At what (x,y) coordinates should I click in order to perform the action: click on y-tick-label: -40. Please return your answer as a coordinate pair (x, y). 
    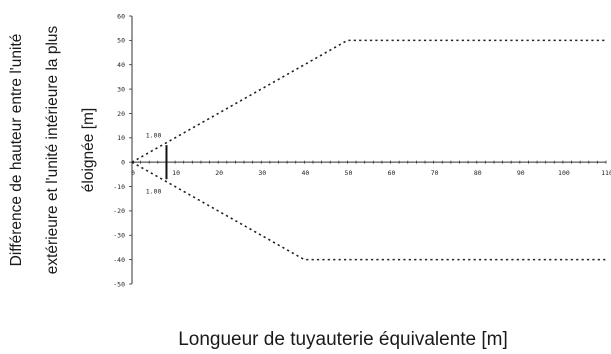
    Looking at the image, I should click on (119, 260).